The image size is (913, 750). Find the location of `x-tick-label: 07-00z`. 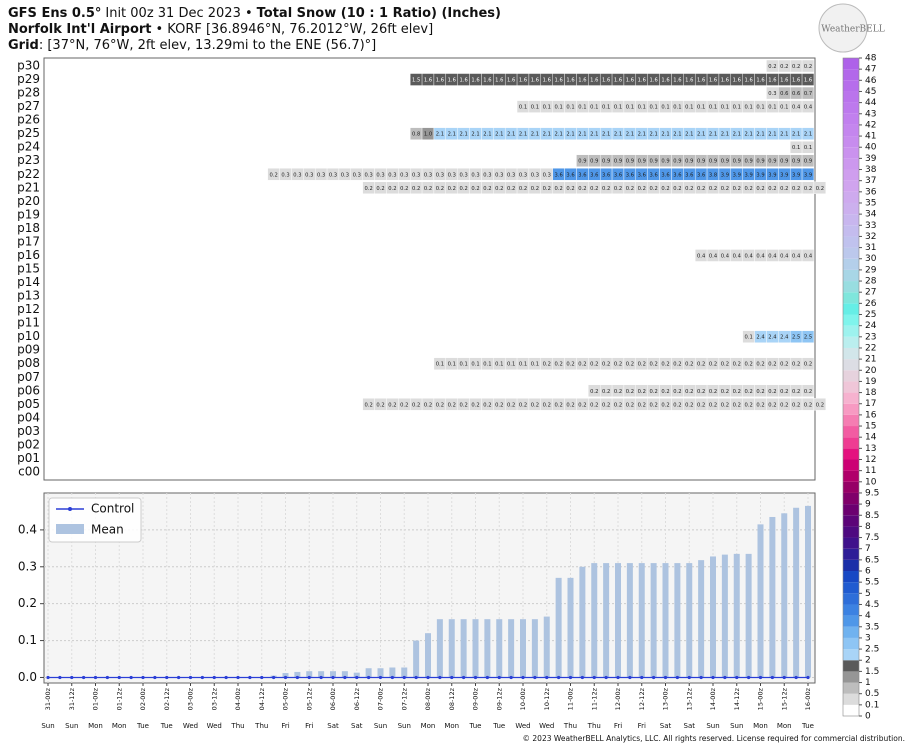

x-tick-label: 07-00z is located at coordinates (381, 698).